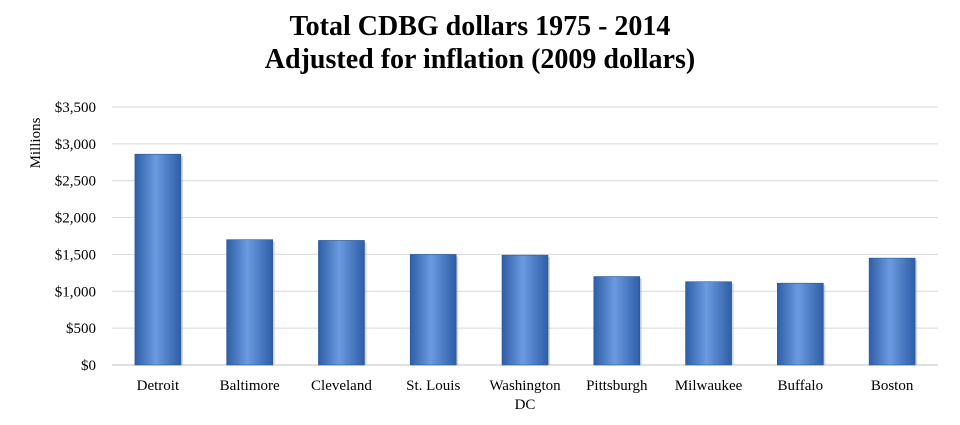 The image size is (960, 425). I want to click on x-tick-label-line: DC, so click(525, 405).